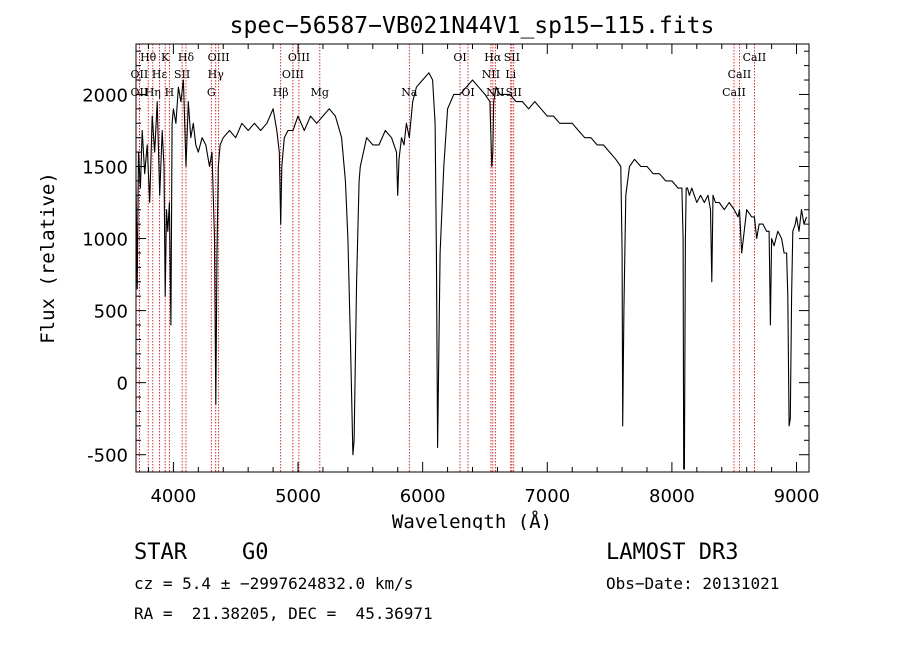  I want to click on obs-date: Obs−Date: 20131021, so click(693, 583).